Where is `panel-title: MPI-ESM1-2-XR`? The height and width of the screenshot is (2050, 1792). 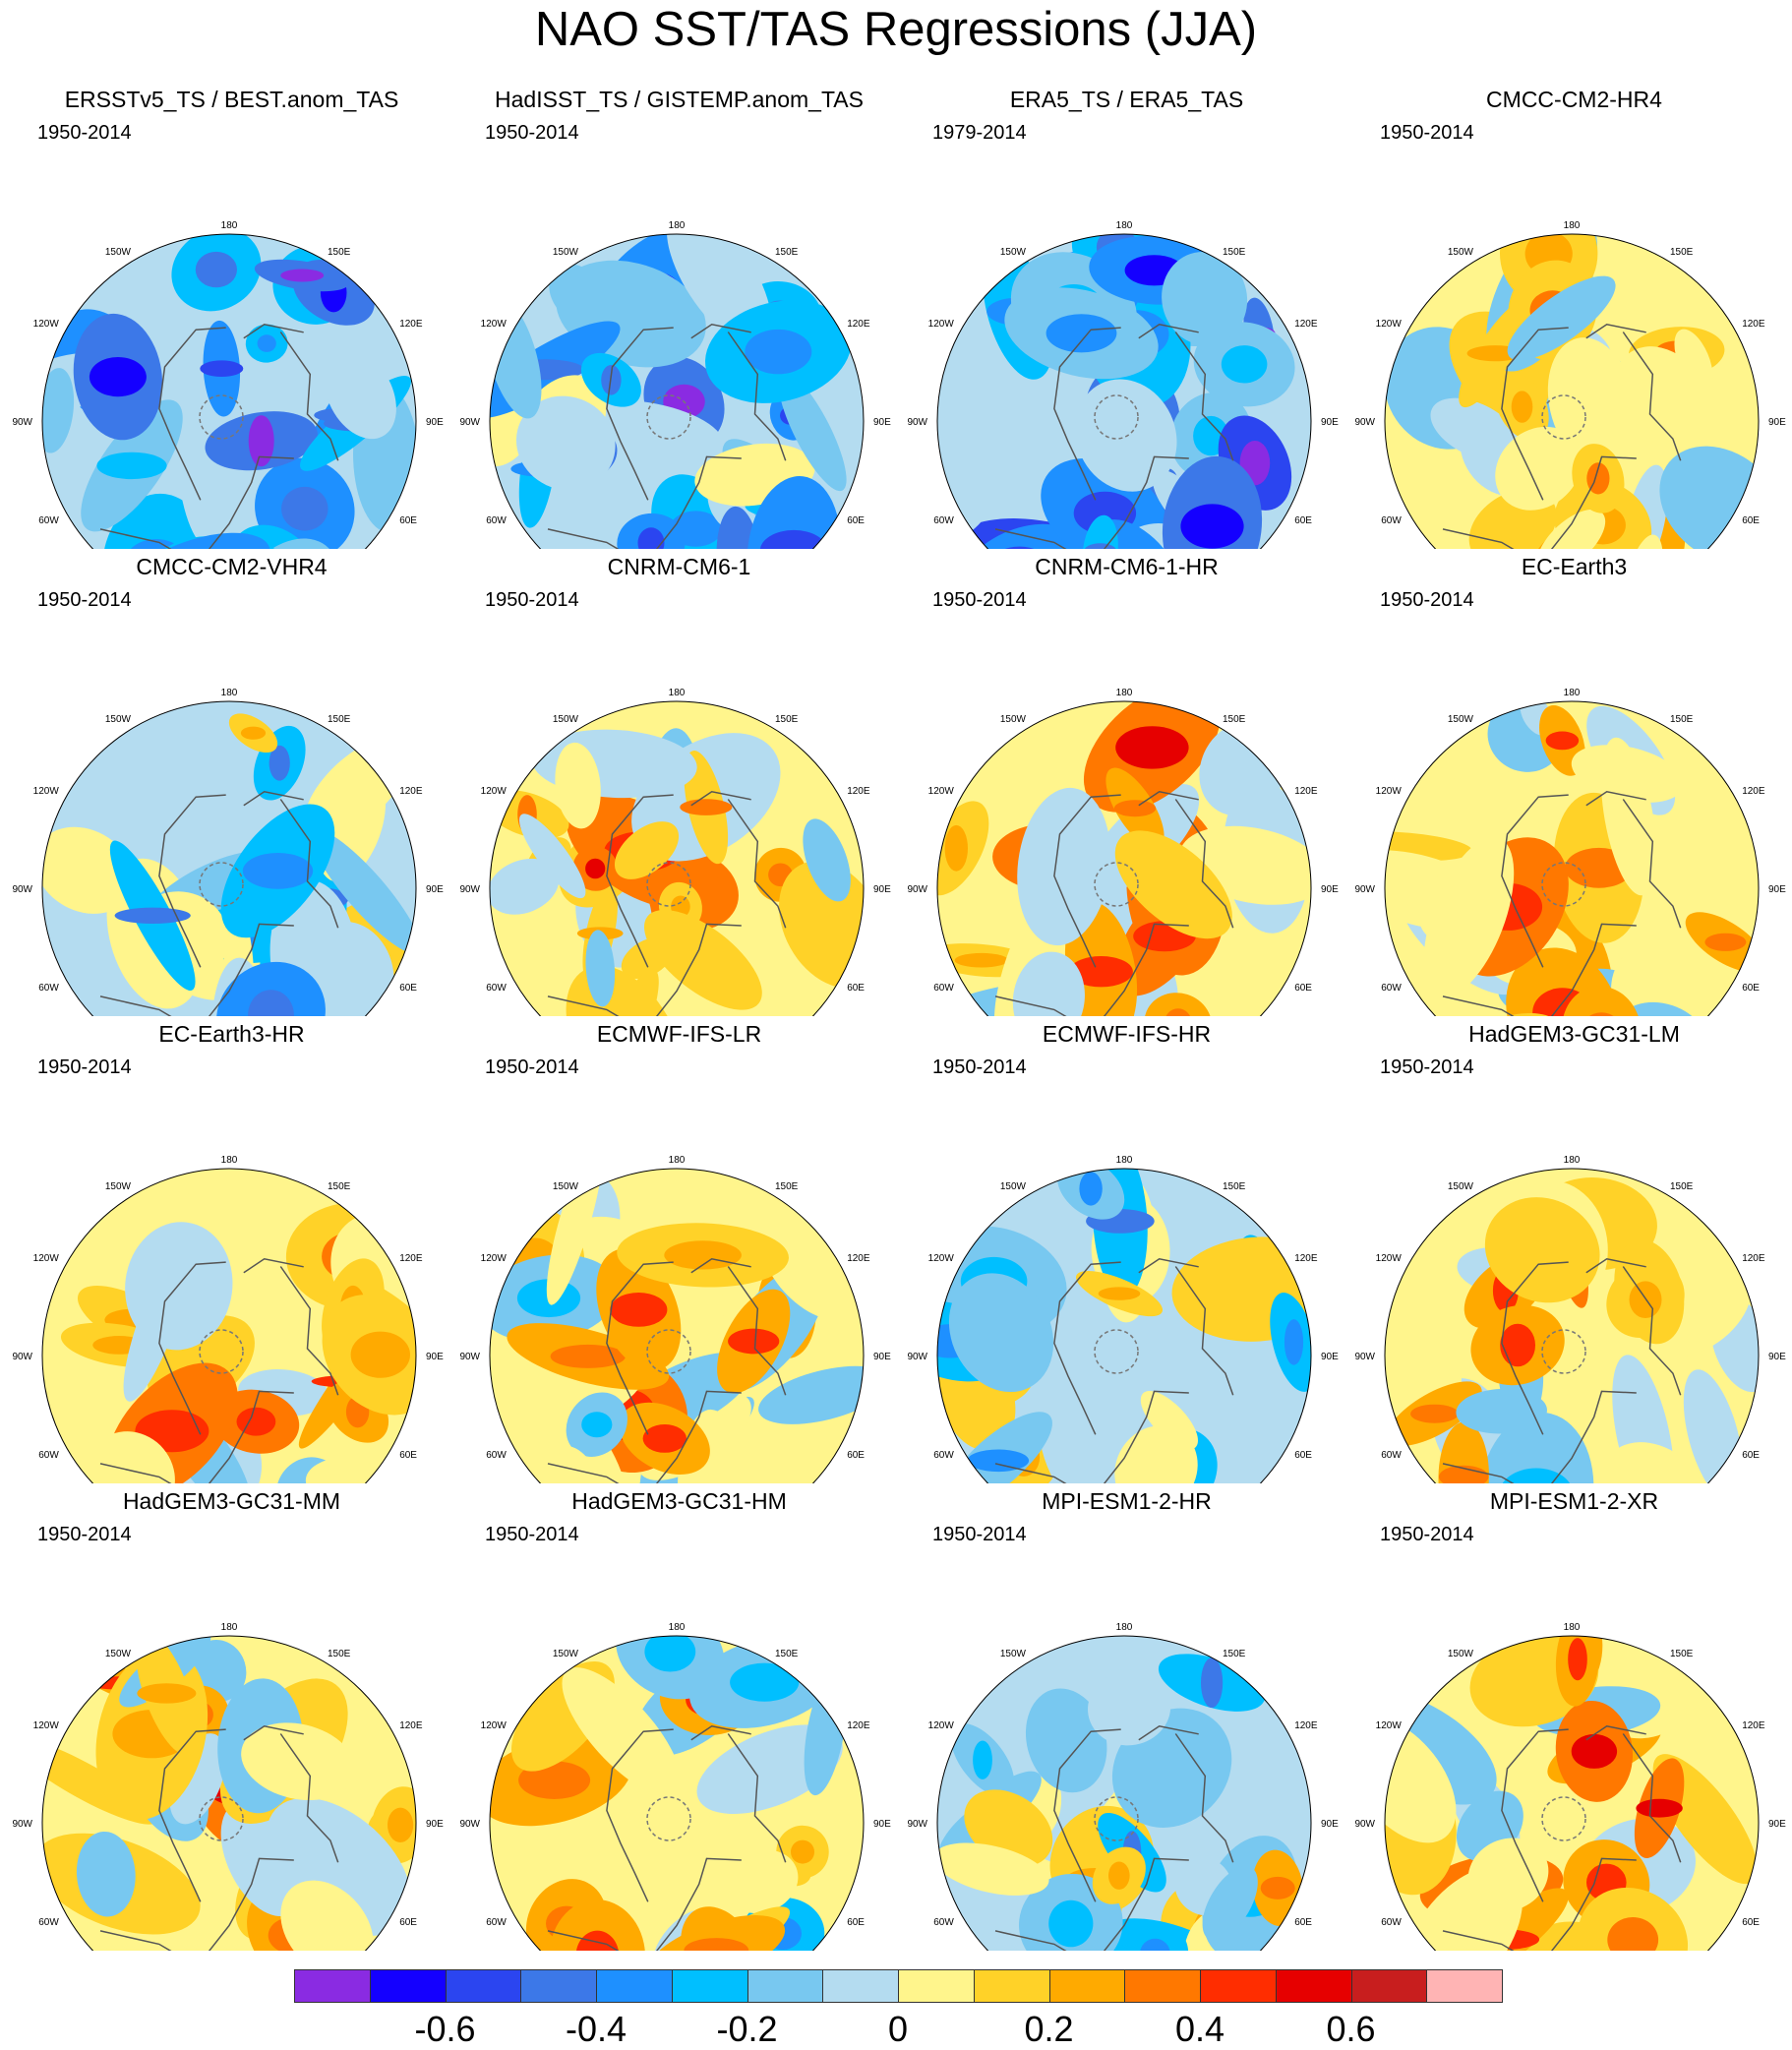
panel-title: MPI-ESM1-2-XR is located at coordinates (1574, 1501).